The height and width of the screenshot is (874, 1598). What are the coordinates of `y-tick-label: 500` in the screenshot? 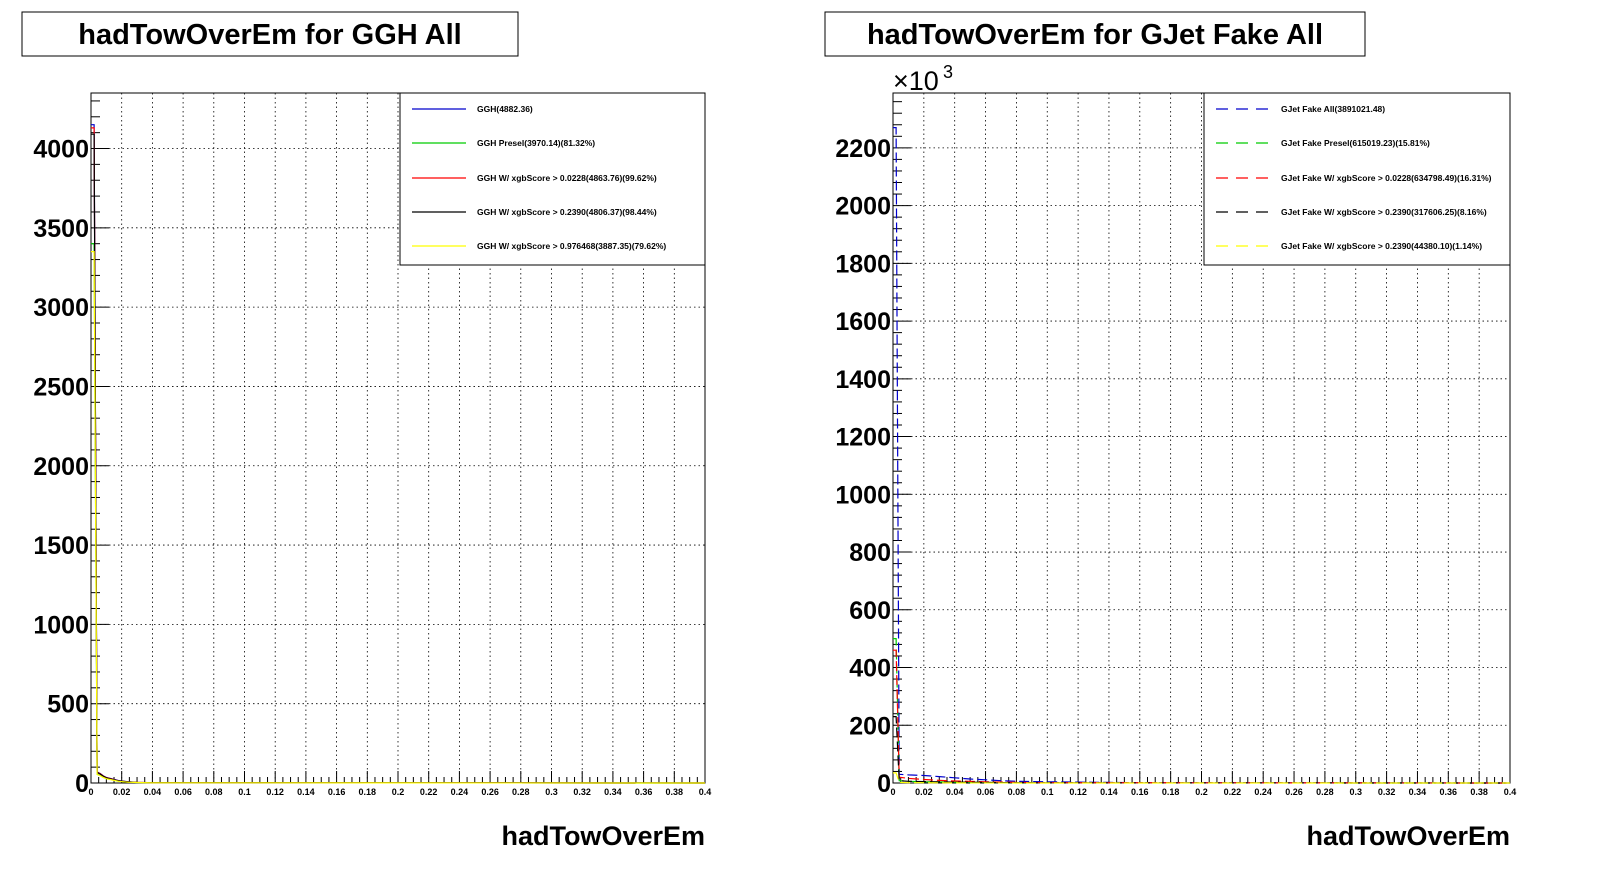 It's located at (68, 705).